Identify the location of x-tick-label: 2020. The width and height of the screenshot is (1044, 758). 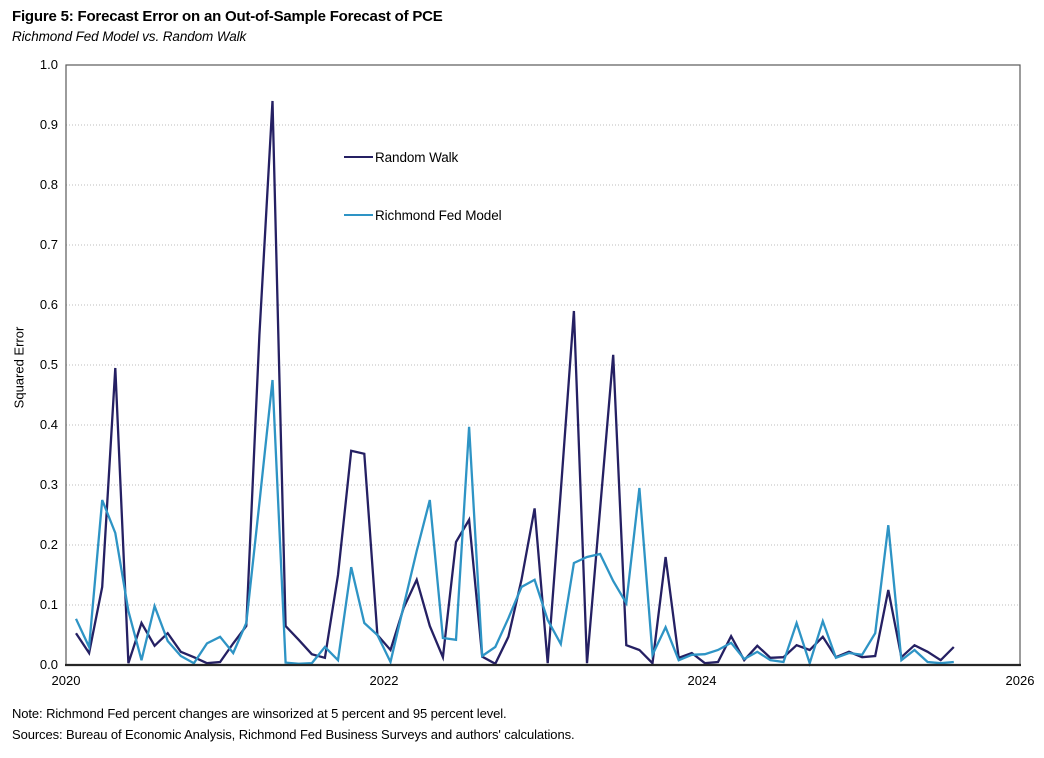
(66, 680).